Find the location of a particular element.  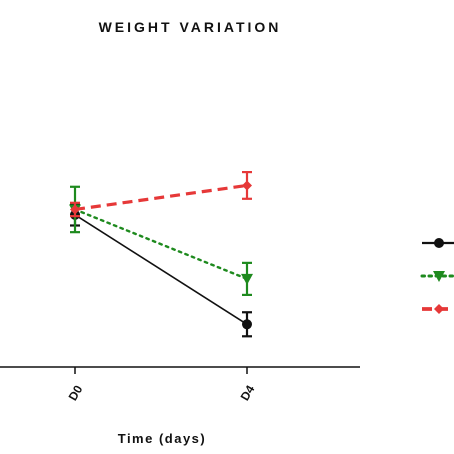

x-tick-label-d0: D0 is located at coordinates (76, 393).